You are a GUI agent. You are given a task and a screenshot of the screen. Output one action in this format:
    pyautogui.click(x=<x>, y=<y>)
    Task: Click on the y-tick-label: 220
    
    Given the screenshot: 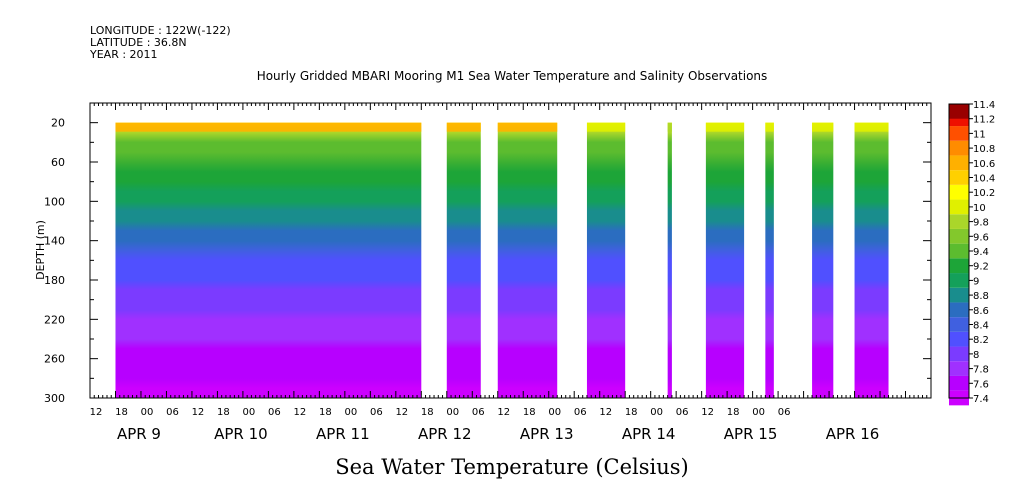 What is the action you would take?
    pyautogui.click(x=54, y=319)
    